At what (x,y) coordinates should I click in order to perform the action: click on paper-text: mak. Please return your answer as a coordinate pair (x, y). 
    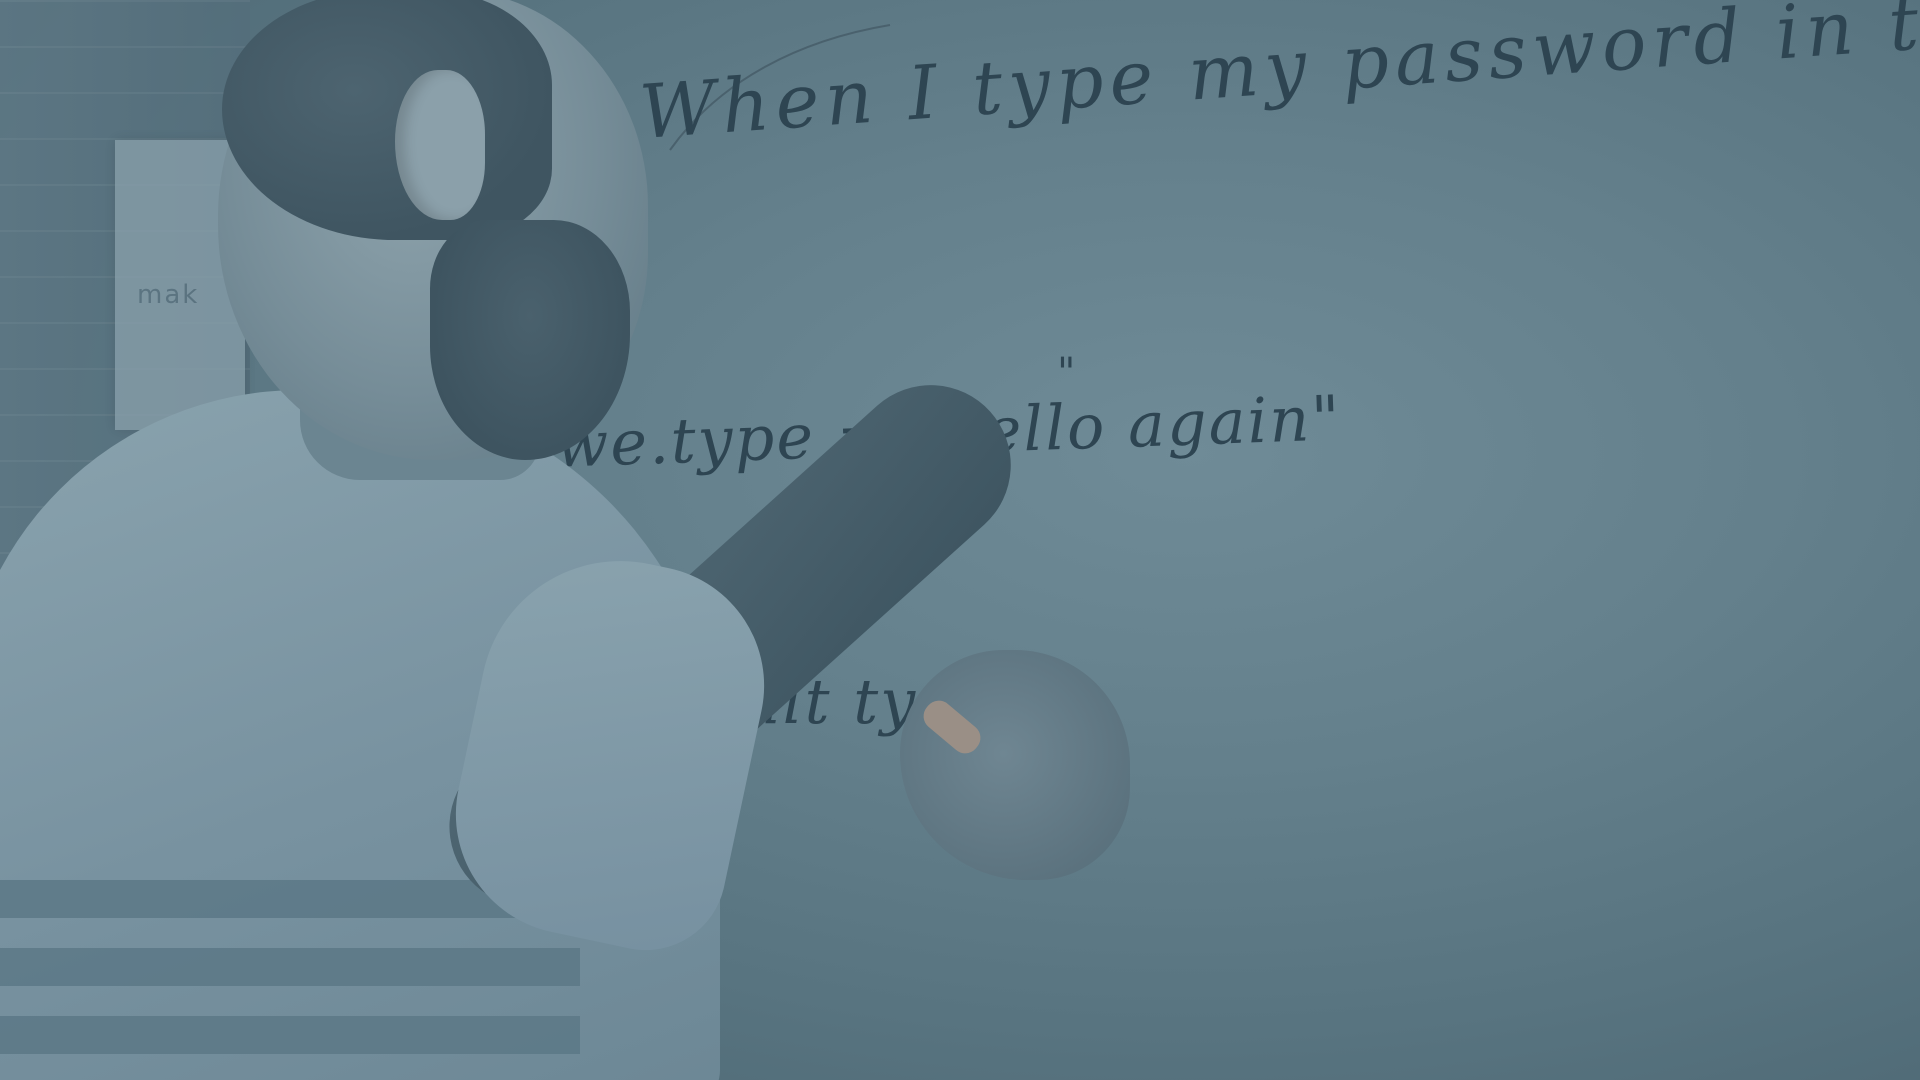
    Looking at the image, I should click on (168, 295).